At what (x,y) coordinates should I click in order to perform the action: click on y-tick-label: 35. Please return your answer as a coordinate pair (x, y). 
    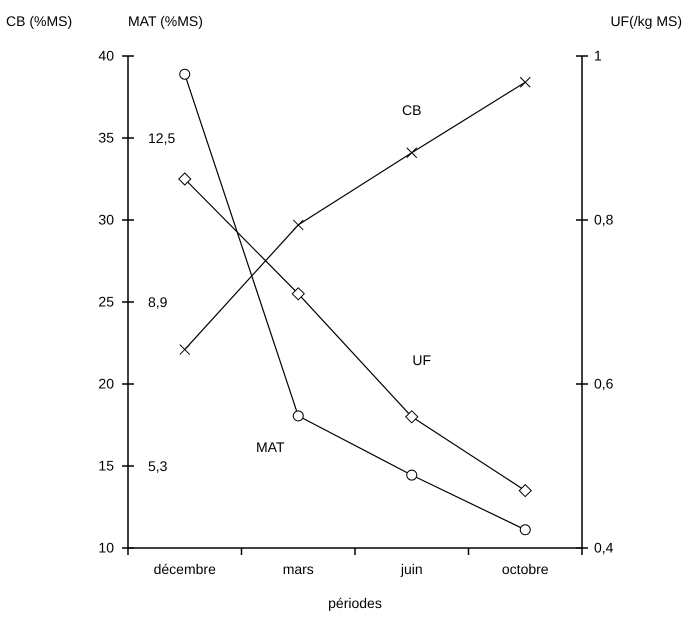
    Looking at the image, I should click on (106, 137).